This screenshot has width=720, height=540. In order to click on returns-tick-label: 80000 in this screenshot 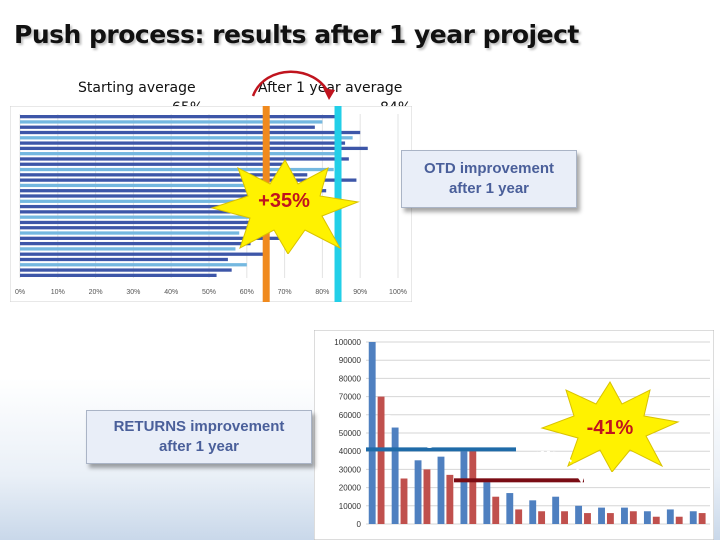, I will do `click(350, 378)`.